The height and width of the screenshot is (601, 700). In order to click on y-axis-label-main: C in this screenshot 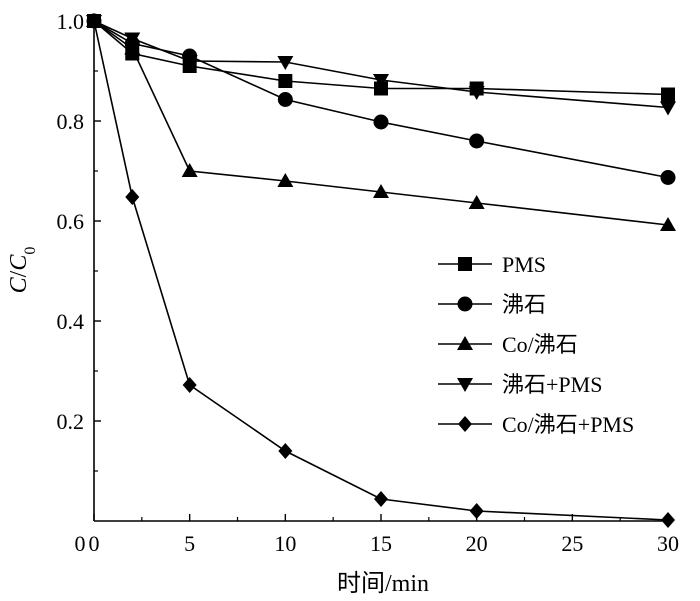, I will do `click(19, 284)`.